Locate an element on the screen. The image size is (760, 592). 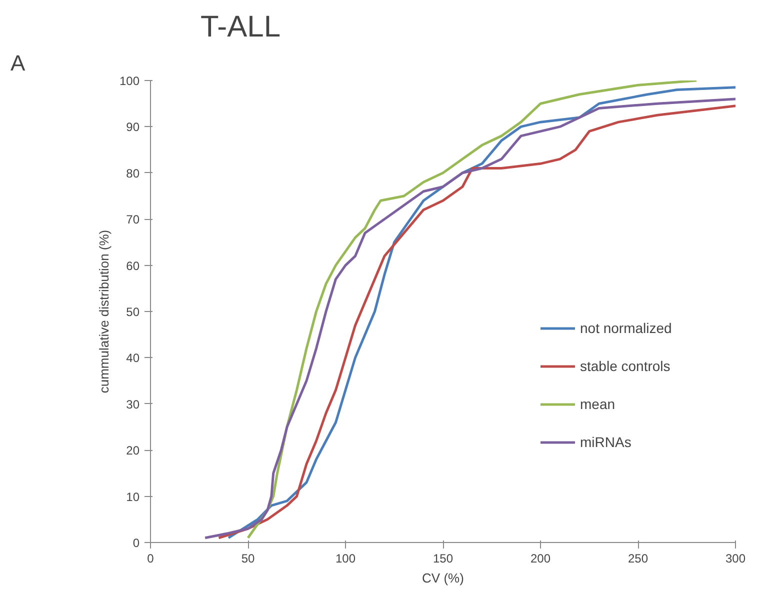
y-tick-label: 90 is located at coordinates (133, 127).